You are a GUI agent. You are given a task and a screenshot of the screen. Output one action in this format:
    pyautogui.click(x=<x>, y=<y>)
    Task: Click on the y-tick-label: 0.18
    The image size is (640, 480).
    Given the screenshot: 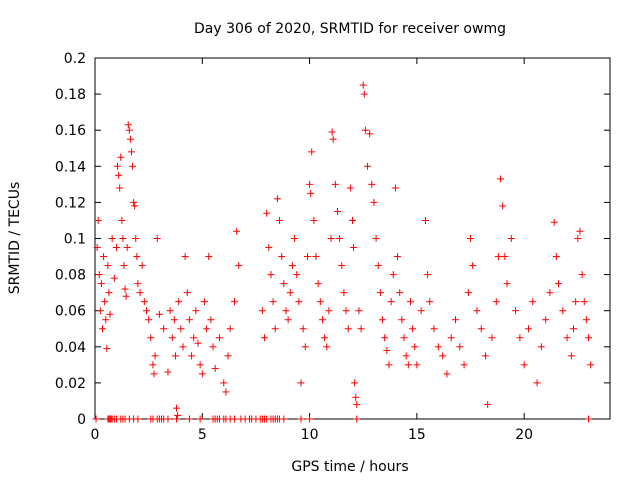 What is the action you would take?
    pyautogui.click(x=70, y=95)
    